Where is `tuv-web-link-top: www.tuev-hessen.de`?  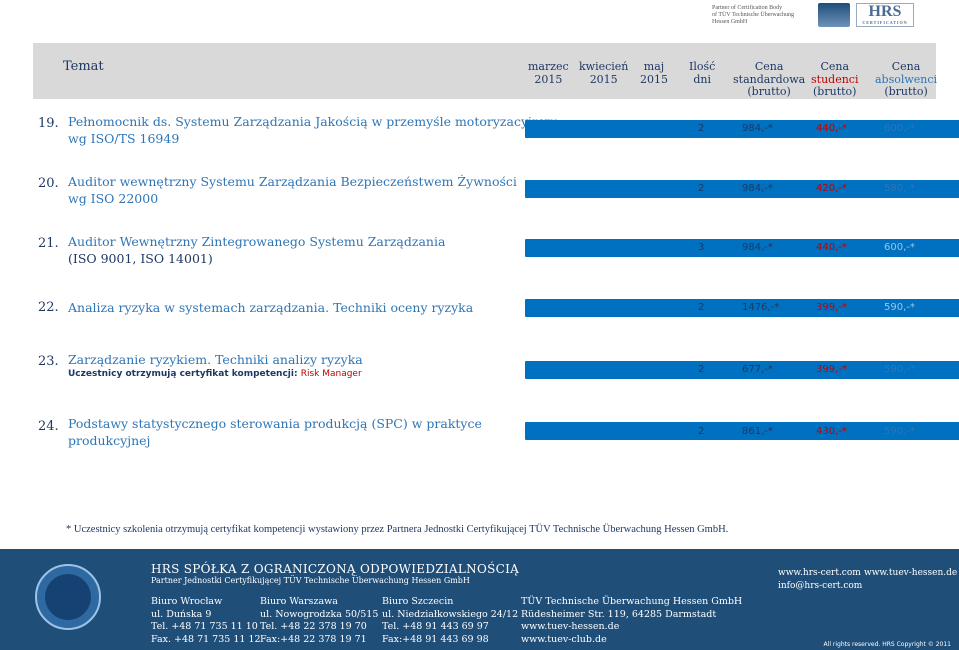
tuv-web-link-top: www.tuev-hessen.de is located at coordinates (911, 573).